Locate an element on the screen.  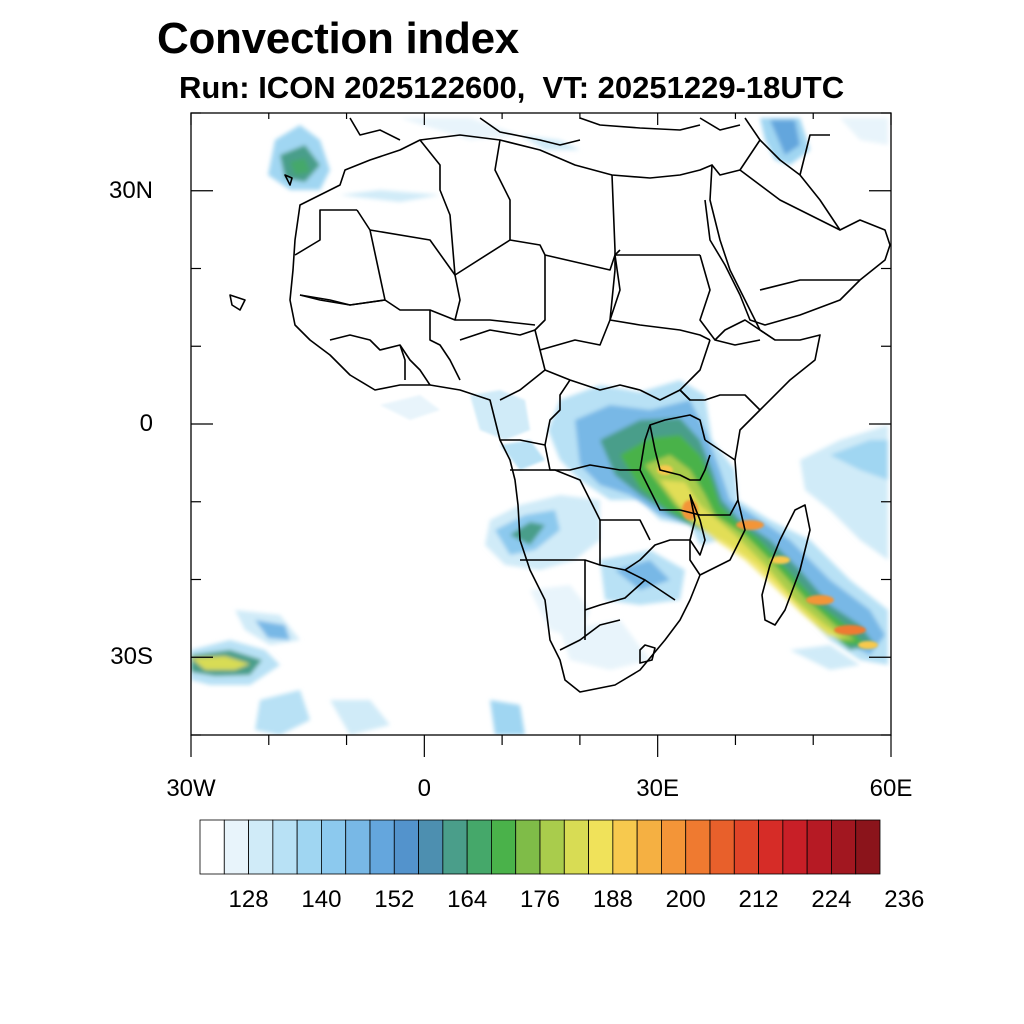
convection-area-south-atlantic is located at coordinates (358, 672).